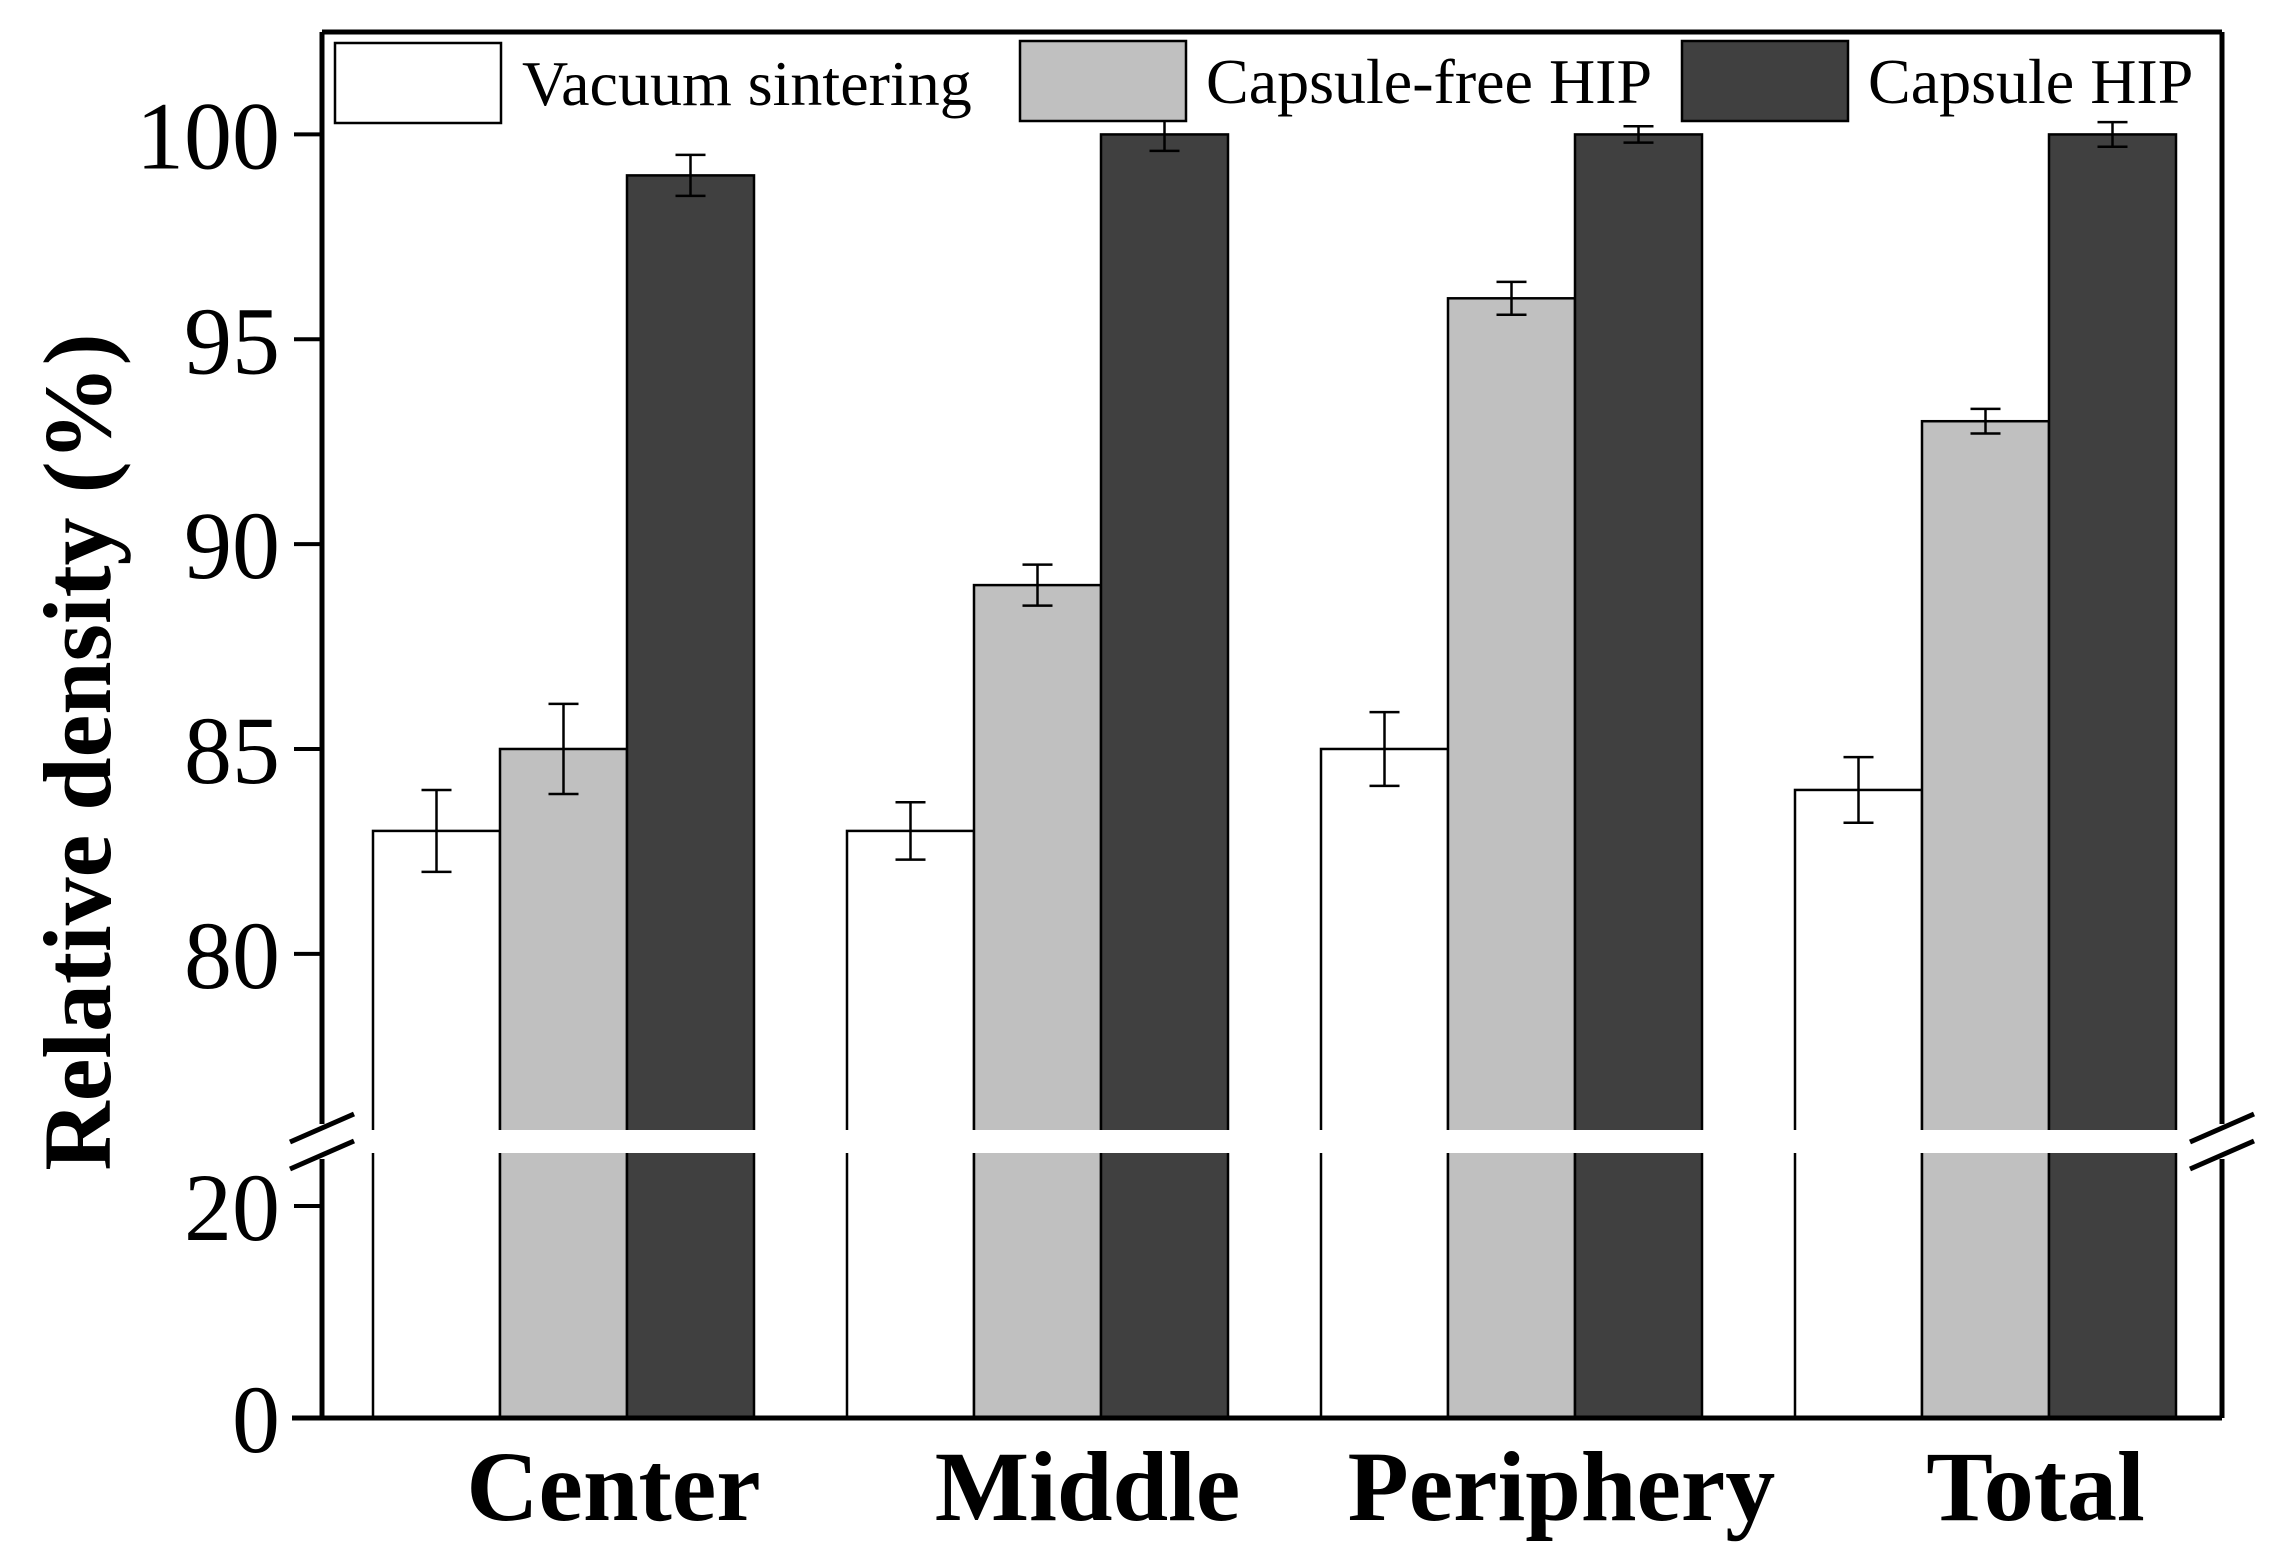  Describe the element at coordinates (1384, 1083) in the screenshot. I see `bar-vacuum-sintering-periphery` at that location.